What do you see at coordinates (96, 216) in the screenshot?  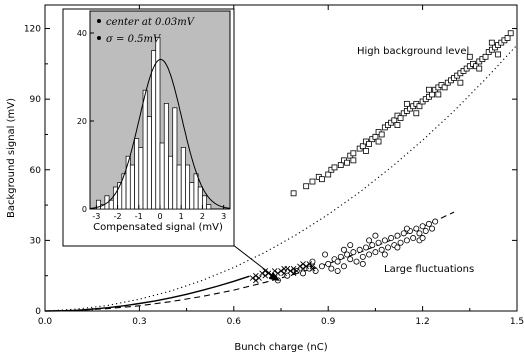 I see `inset-x-tick-label: -3` at bounding box center [96, 216].